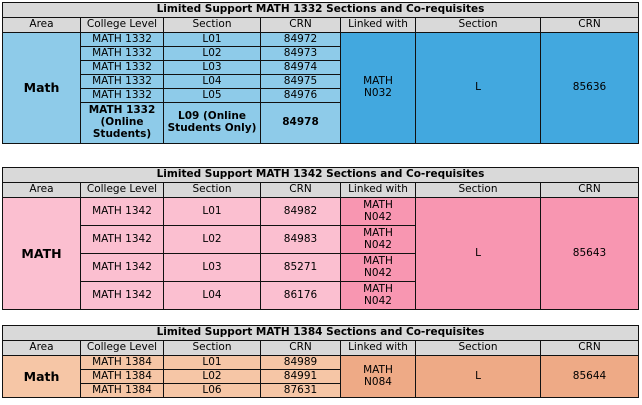 The height and width of the screenshot is (405, 642). What do you see at coordinates (300, 211) in the screenshot?
I see `crn-cell: 84982` at bounding box center [300, 211].